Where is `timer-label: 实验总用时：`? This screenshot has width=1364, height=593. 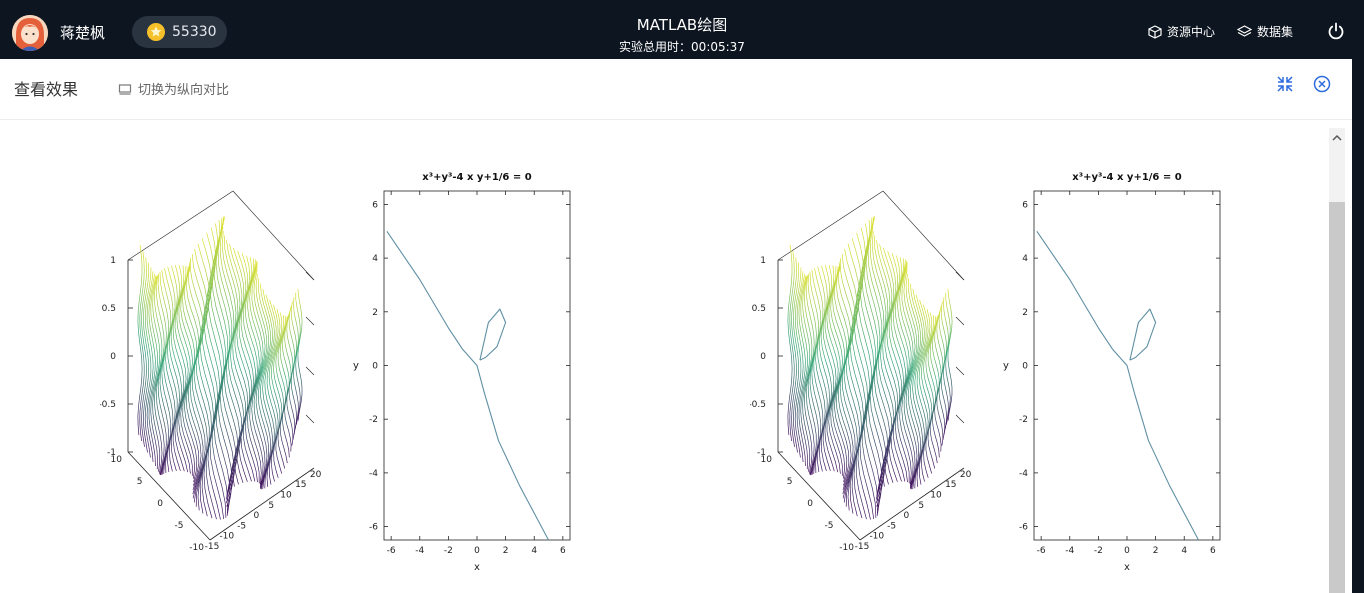
timer-label: 实验总用时： is located at coordinates (655, 47).